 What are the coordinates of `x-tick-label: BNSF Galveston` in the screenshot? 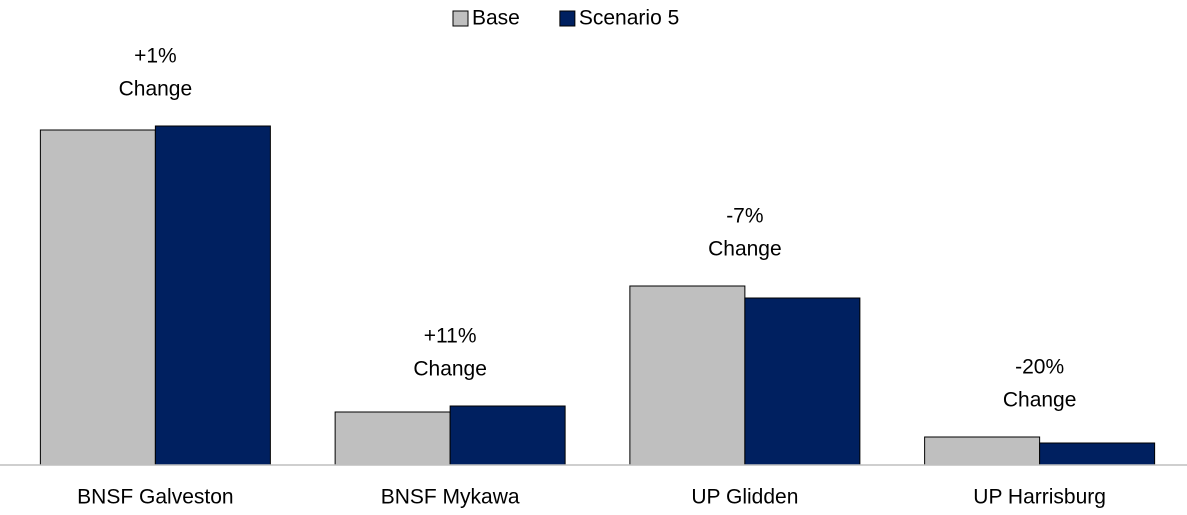 It's located at (155, 497).